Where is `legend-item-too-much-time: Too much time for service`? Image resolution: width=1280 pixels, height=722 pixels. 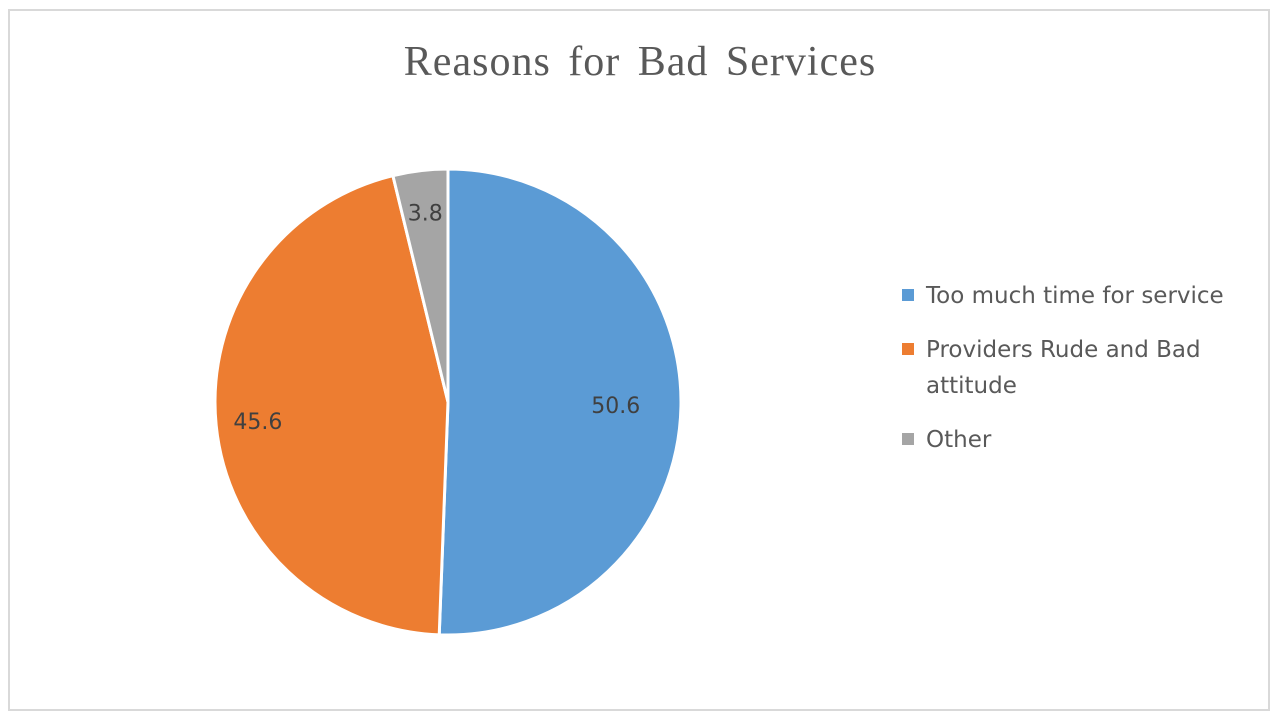 legend-item-too-much-time: Too much time for service is located at coordinates (1072, 296).